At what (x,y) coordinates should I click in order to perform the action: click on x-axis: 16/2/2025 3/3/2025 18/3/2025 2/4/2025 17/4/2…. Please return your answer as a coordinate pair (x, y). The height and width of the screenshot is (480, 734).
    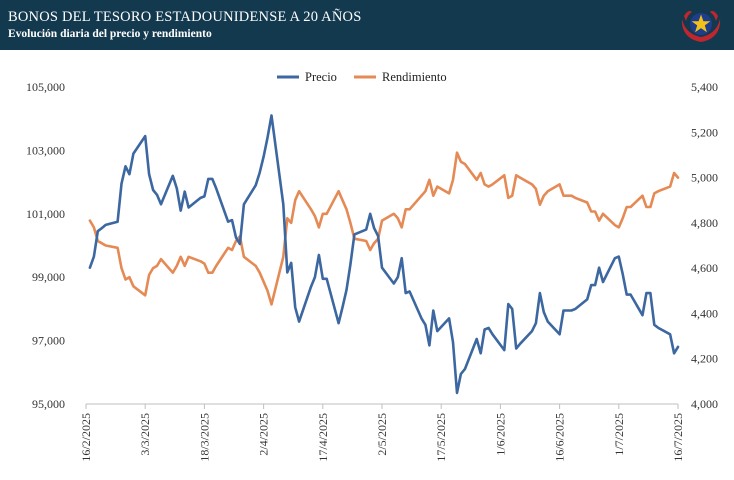
    Looking at the image, I should click on (382, 433).